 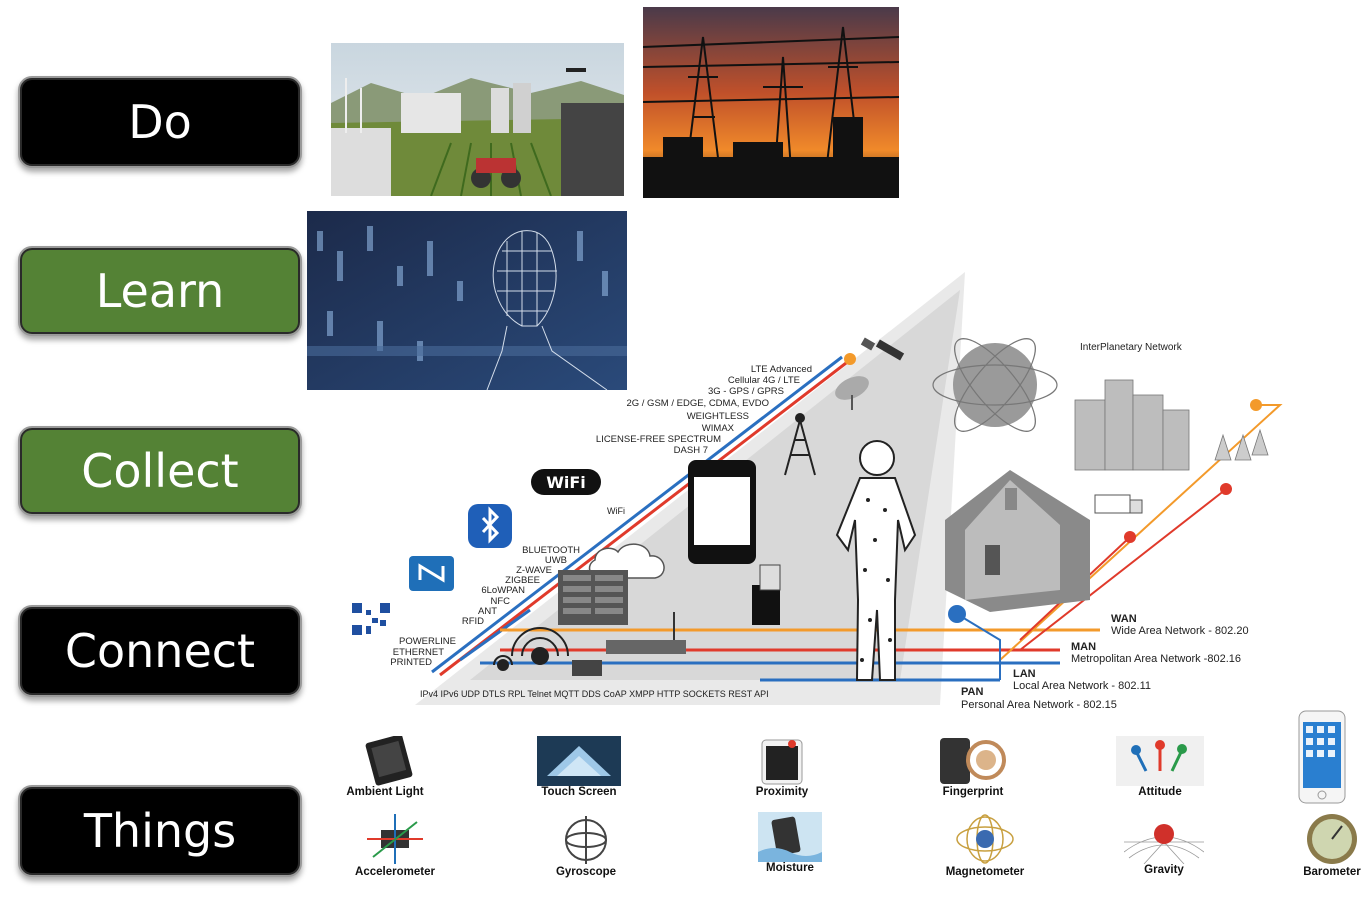 What do you see at coordinates (1160, 761) in the screenshot?
I see `attitude-icon` at bounding box center [1160, 761].